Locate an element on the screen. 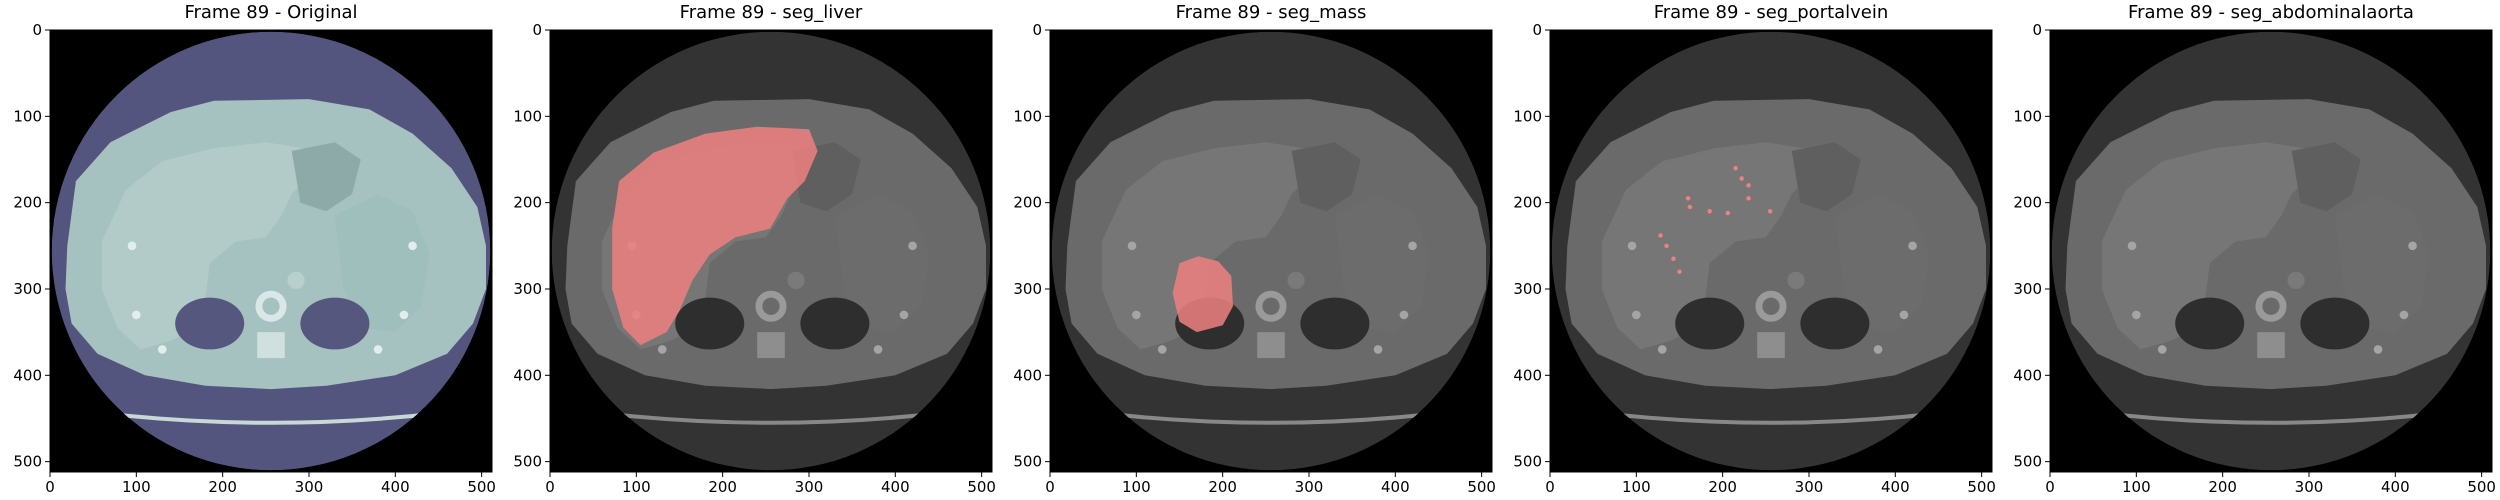  panel-title: Frame 89 - seg_liver is located at coordinates (771, 12).